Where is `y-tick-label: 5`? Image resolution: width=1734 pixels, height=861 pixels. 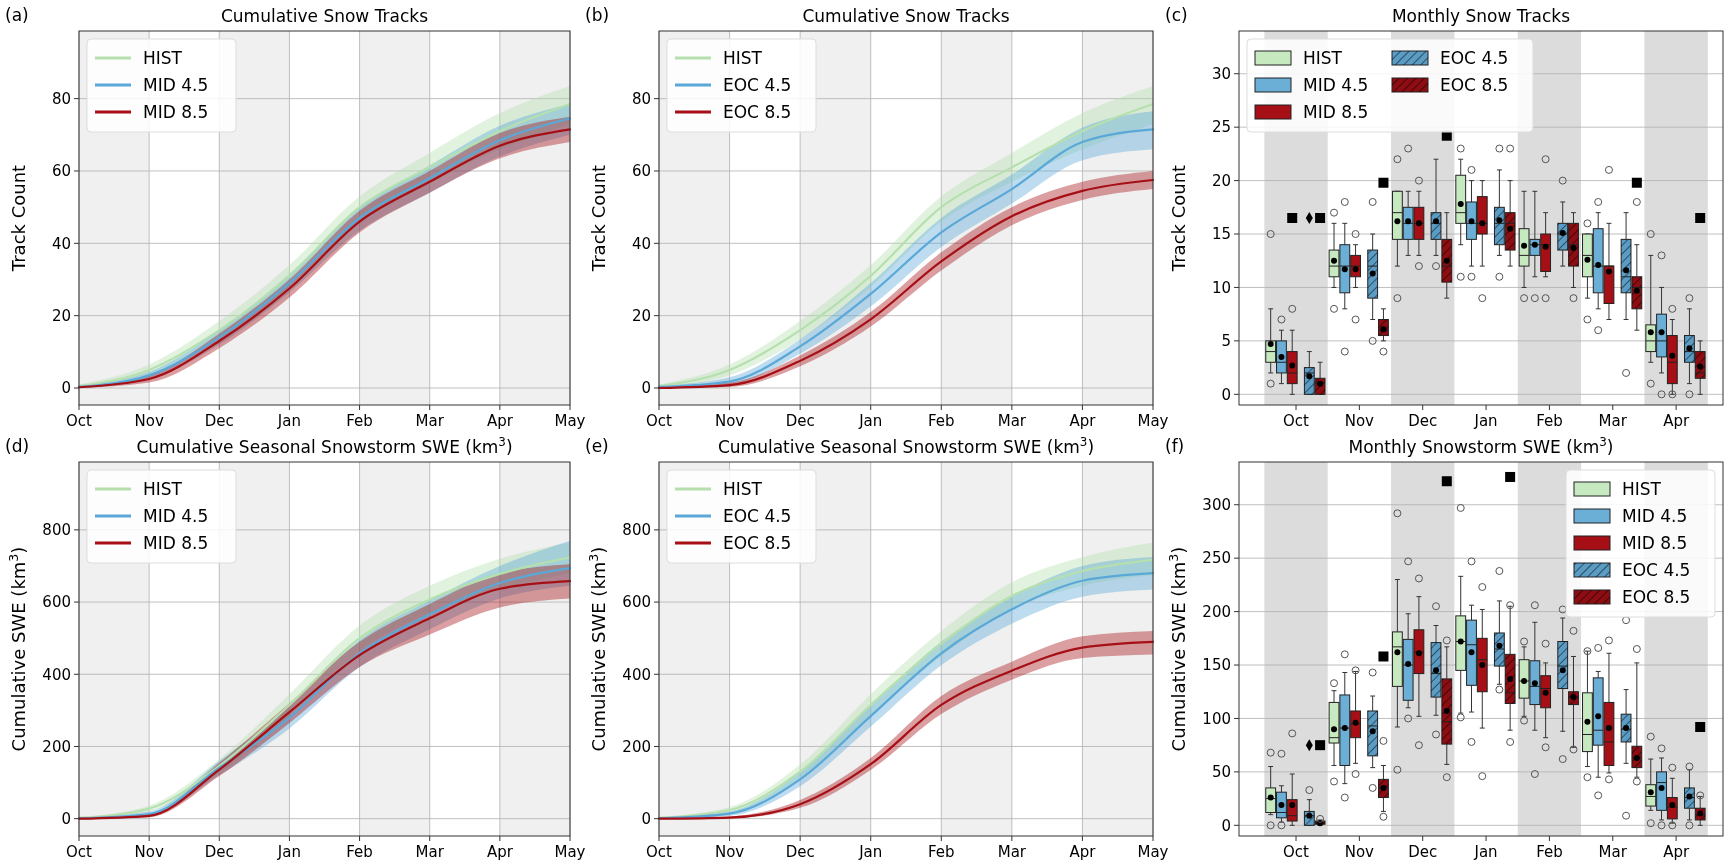
y-tick-label: 5 is located at coordinates (1226, 341).